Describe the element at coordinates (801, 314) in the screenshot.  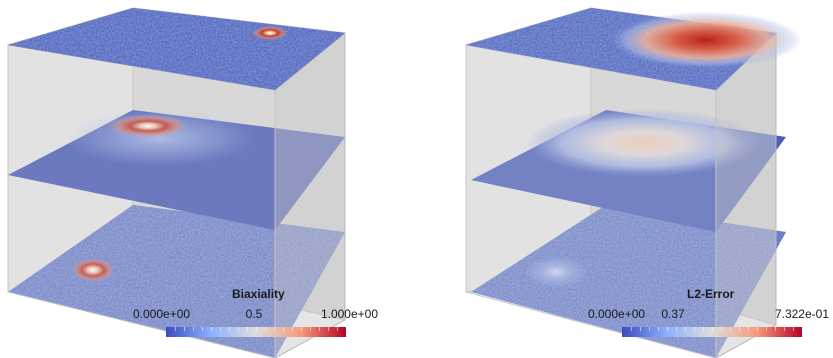
I see `colorbar-max-label: 7.322e-01` at that location.